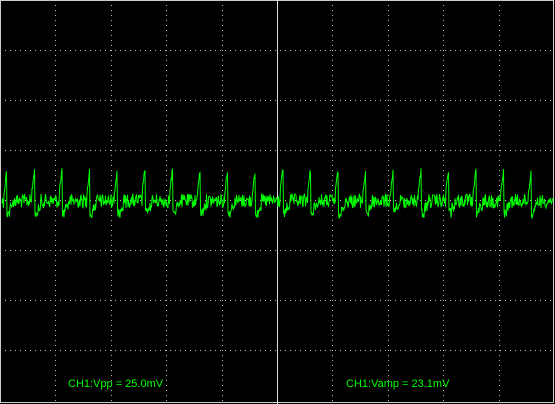 This screenshot has width=555, height=404. What do you see at coordinates (277, 194) in the screenshot?
I see `waveform-trace` at bounding box center [277, 194].